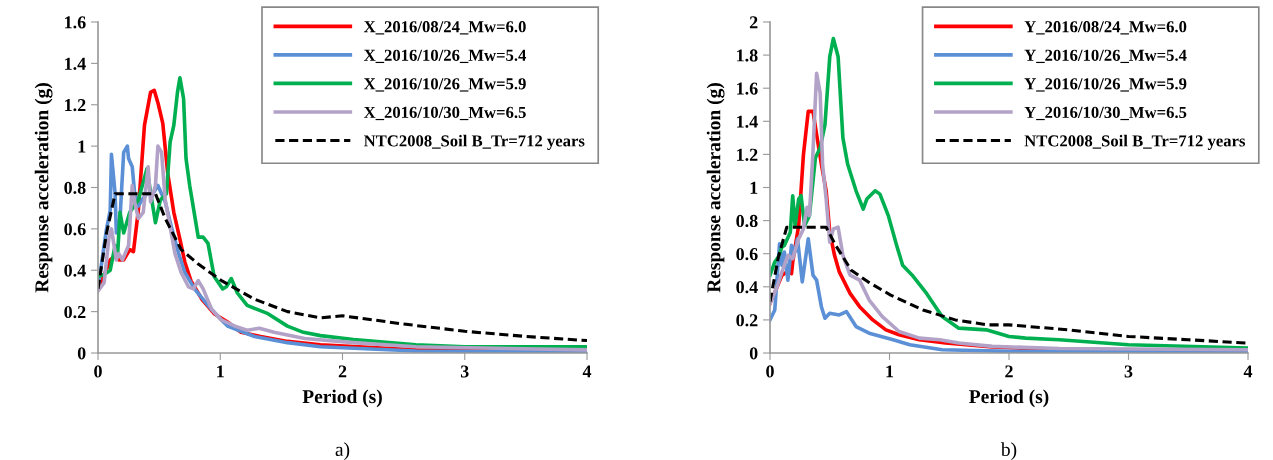  I want to click on legend-label: X_2016/10/26_Mw=5.9, so click(444, 85).